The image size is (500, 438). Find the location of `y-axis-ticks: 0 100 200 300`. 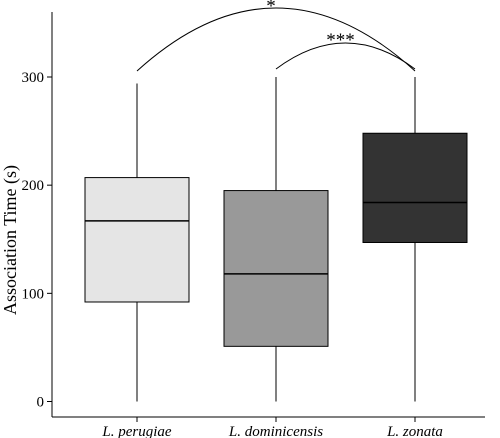

y-axis-ticks: 0 100 200 300 is located at coordinates (37, 240).